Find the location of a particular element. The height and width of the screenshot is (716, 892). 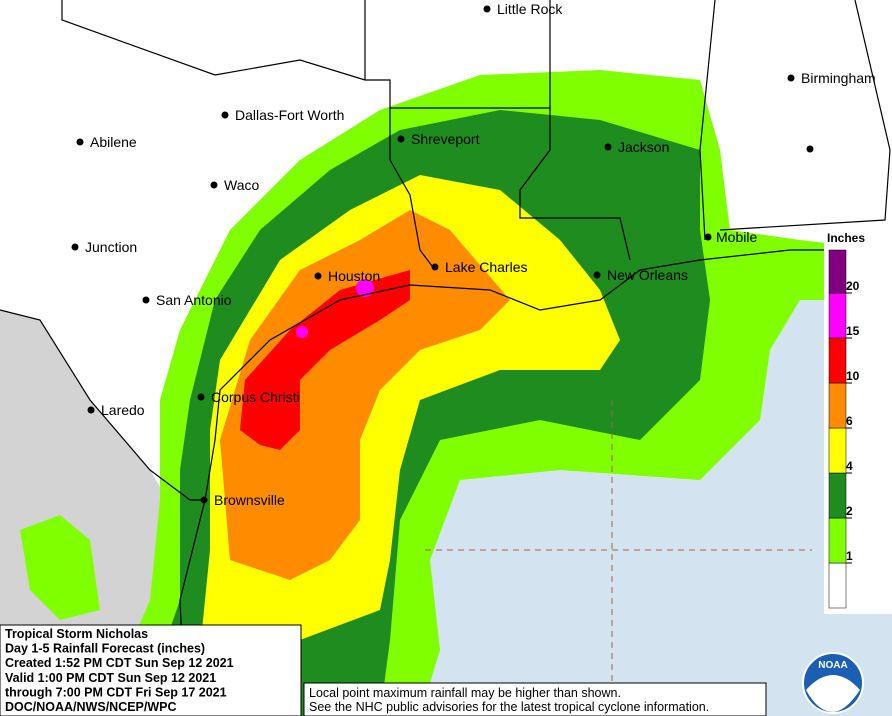

legend-tick-label: 10 is located at coordinates (853, 376).